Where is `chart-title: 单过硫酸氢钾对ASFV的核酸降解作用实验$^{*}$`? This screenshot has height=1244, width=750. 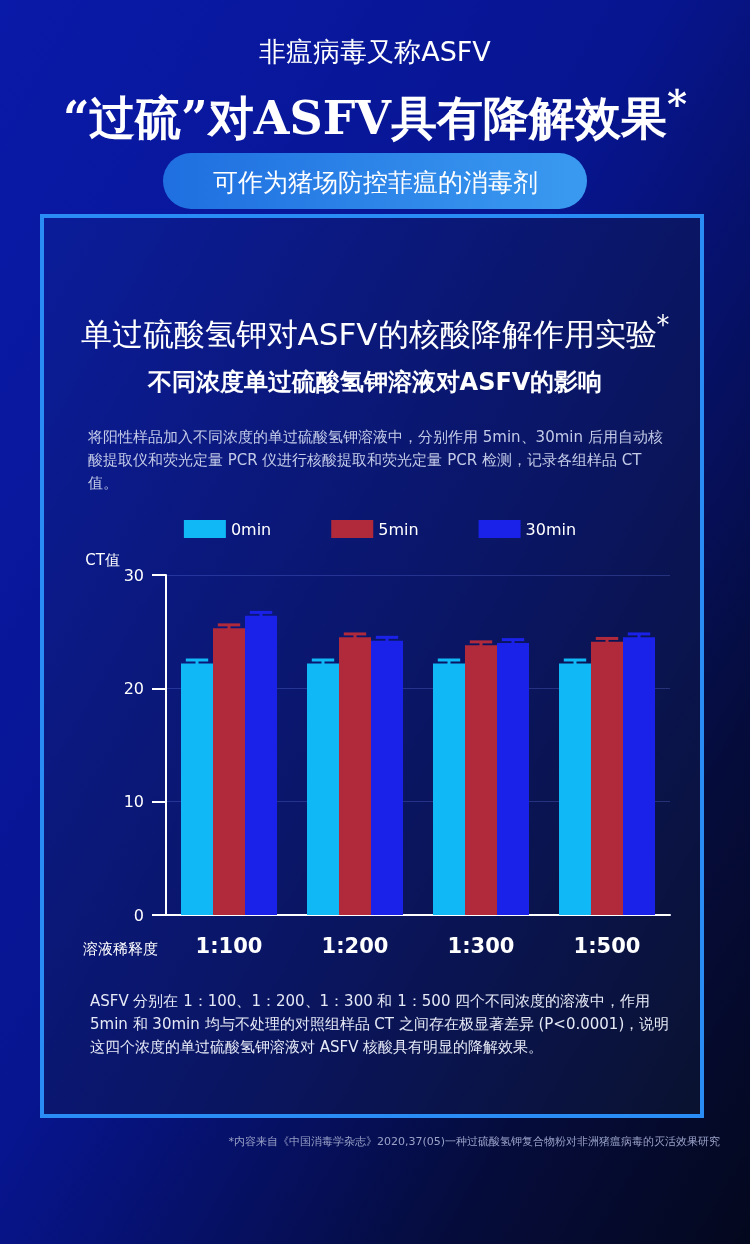
chart-title: 单过硫酸氢钾对ASFV的核酸降解作用实验$^{*}$ is located at coordinates (375, 332).